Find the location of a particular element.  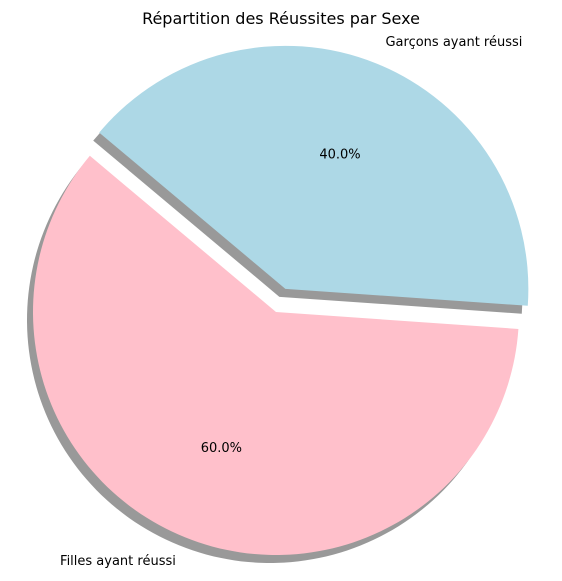

chart-title: Répartition des Réussites par Sexe is located at coordinates (281, 18).